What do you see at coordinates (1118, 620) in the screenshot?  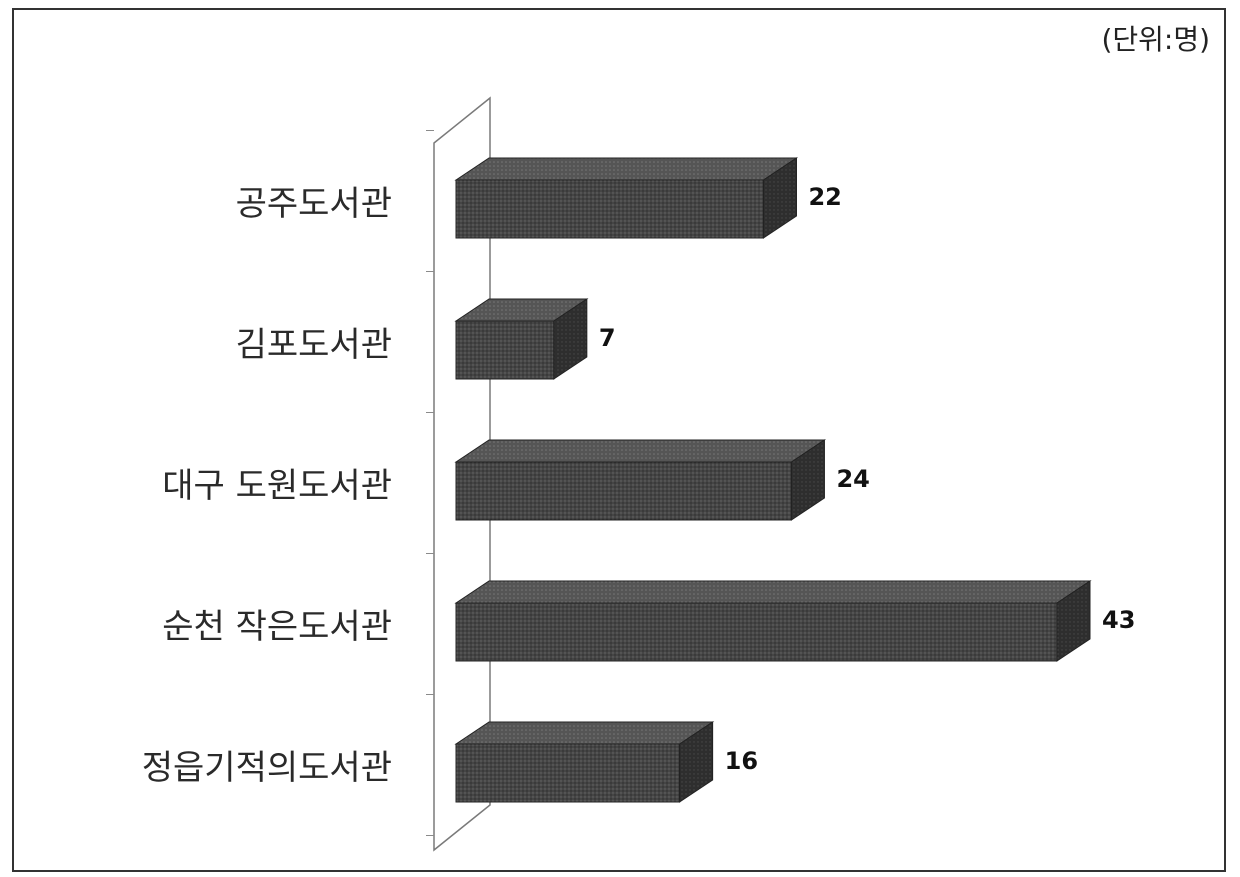 I see `value-label: 43` at bounding box center [1118, 620].